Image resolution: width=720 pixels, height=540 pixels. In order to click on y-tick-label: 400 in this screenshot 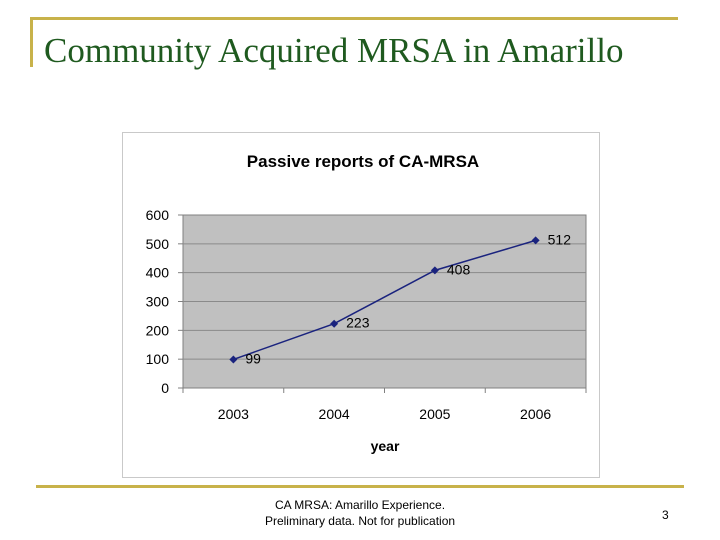, I will do `click(158, 273)`.